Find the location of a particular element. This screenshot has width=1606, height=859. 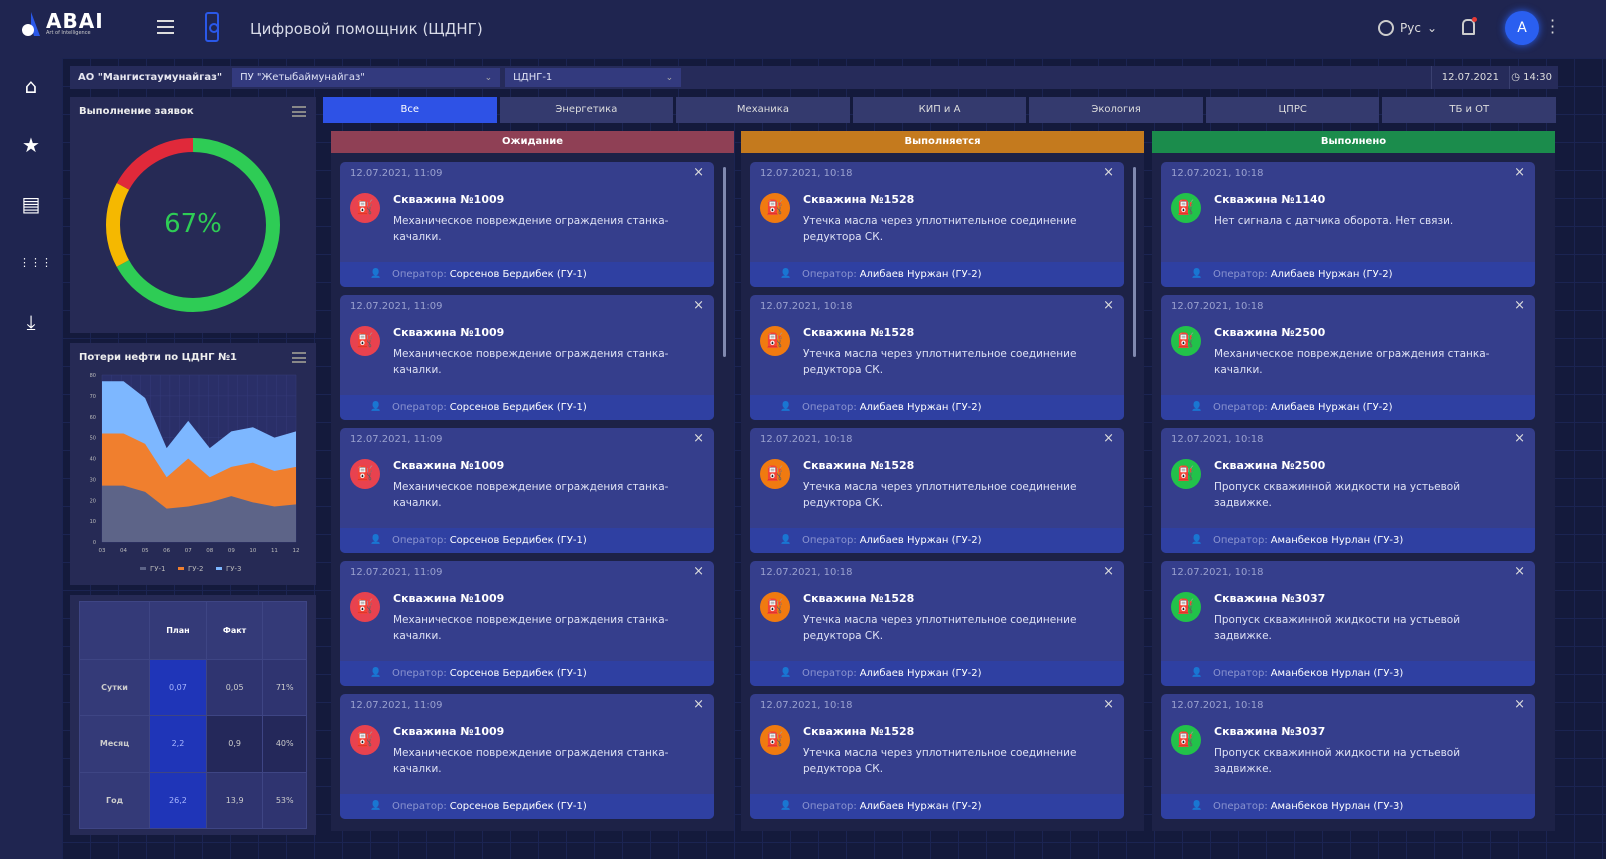

table-cell: 53% is located at coordinates (284, 800).